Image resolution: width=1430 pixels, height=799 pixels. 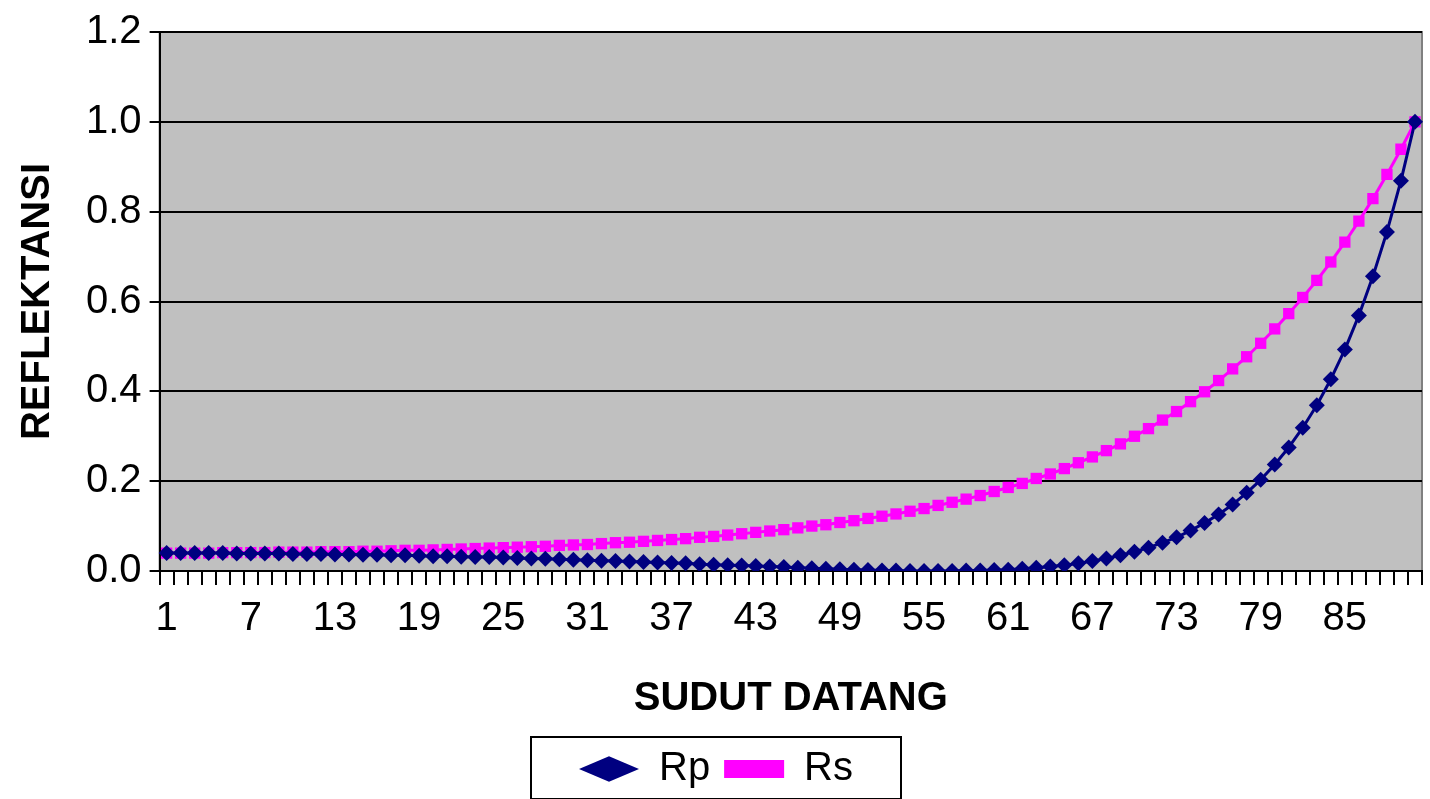 I want to click on y-tick-label: 1.2, so click(x=114, y=29).